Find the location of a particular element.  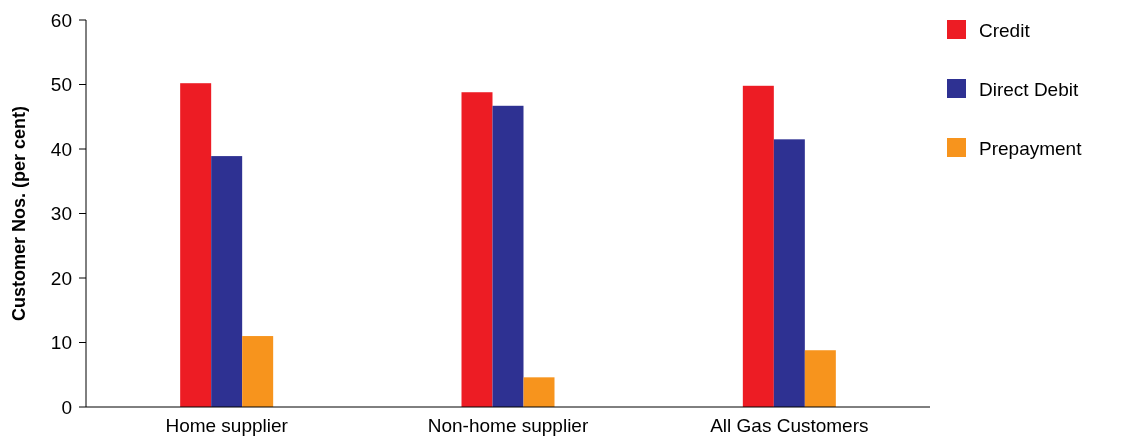

y-tick-label: 10 is located at coordinates (61, 343).